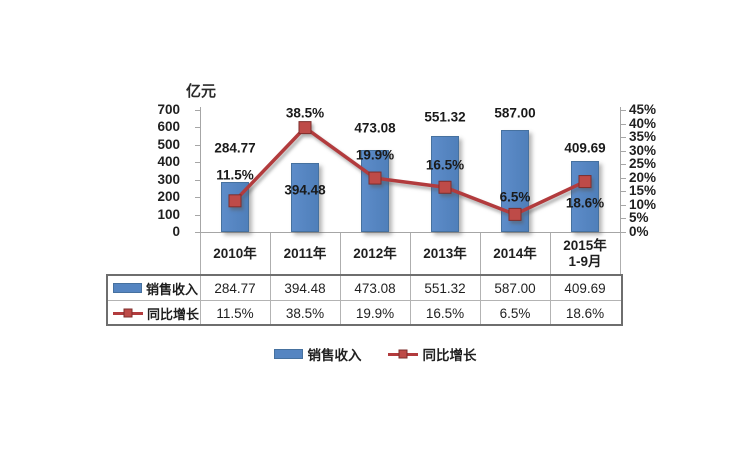  I want to click on left-axis-title: 亿元, so click(201, 91).